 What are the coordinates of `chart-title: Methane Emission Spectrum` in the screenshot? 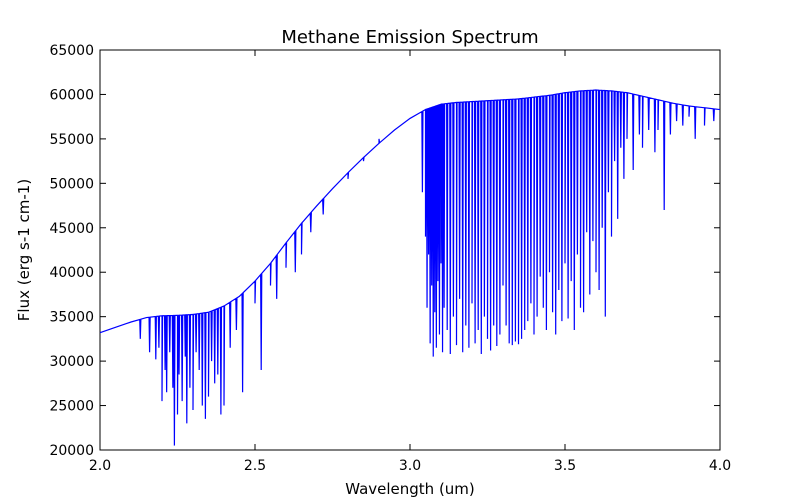 It's located at (409, 37).